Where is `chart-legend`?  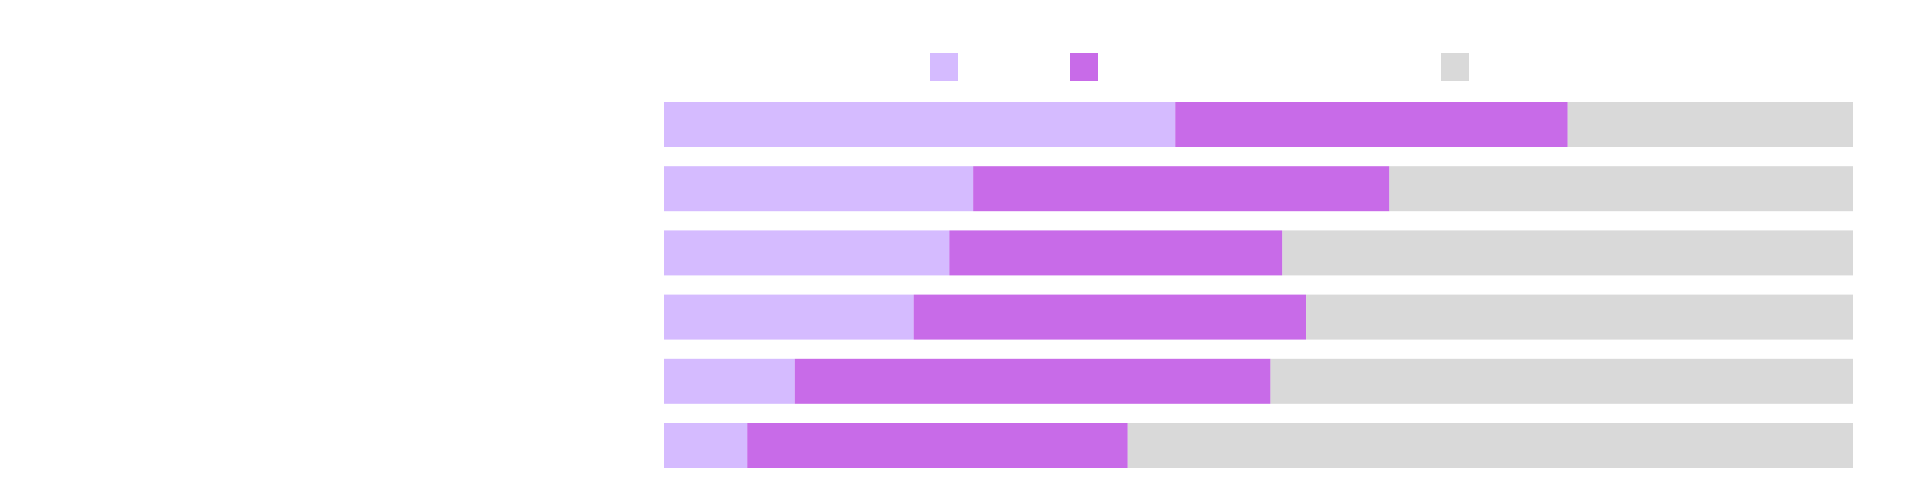
chart-legend is located at coordinates (1199, 67).